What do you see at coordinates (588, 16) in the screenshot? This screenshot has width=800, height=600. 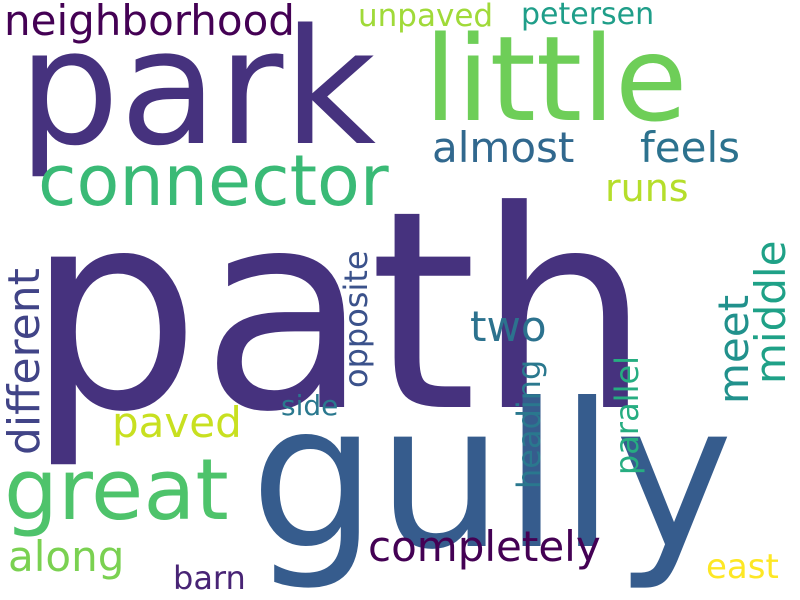 I see `word-petersen: petersen` at bounding box center [588, 16].